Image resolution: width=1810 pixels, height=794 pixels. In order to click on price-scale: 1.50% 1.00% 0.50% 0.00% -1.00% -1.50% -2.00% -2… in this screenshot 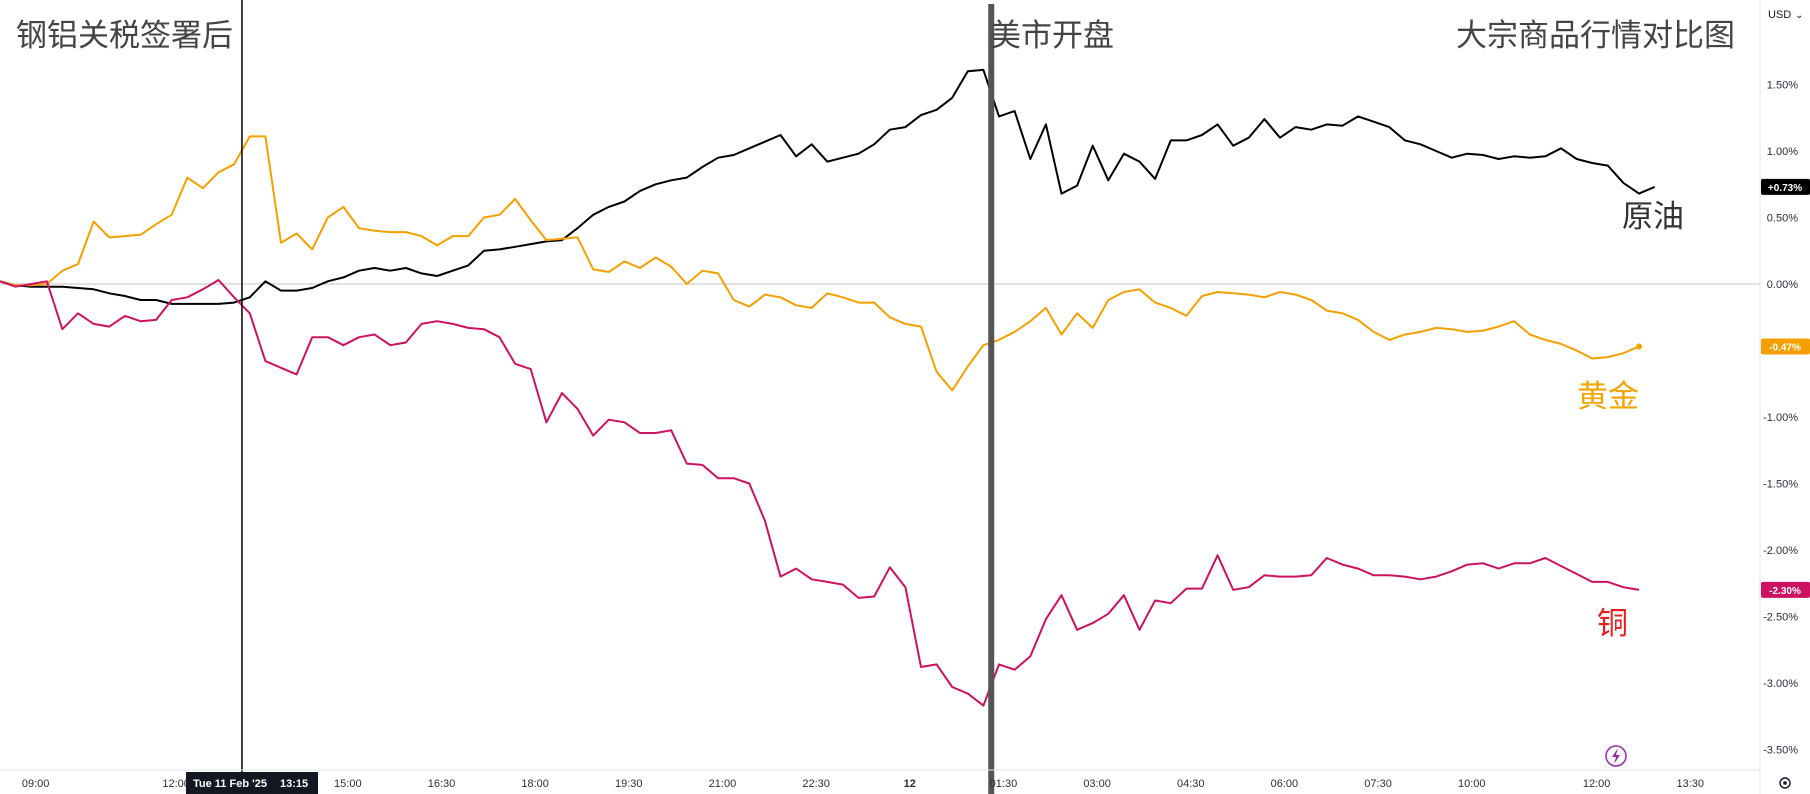, I will do `click(1780, 418)`.